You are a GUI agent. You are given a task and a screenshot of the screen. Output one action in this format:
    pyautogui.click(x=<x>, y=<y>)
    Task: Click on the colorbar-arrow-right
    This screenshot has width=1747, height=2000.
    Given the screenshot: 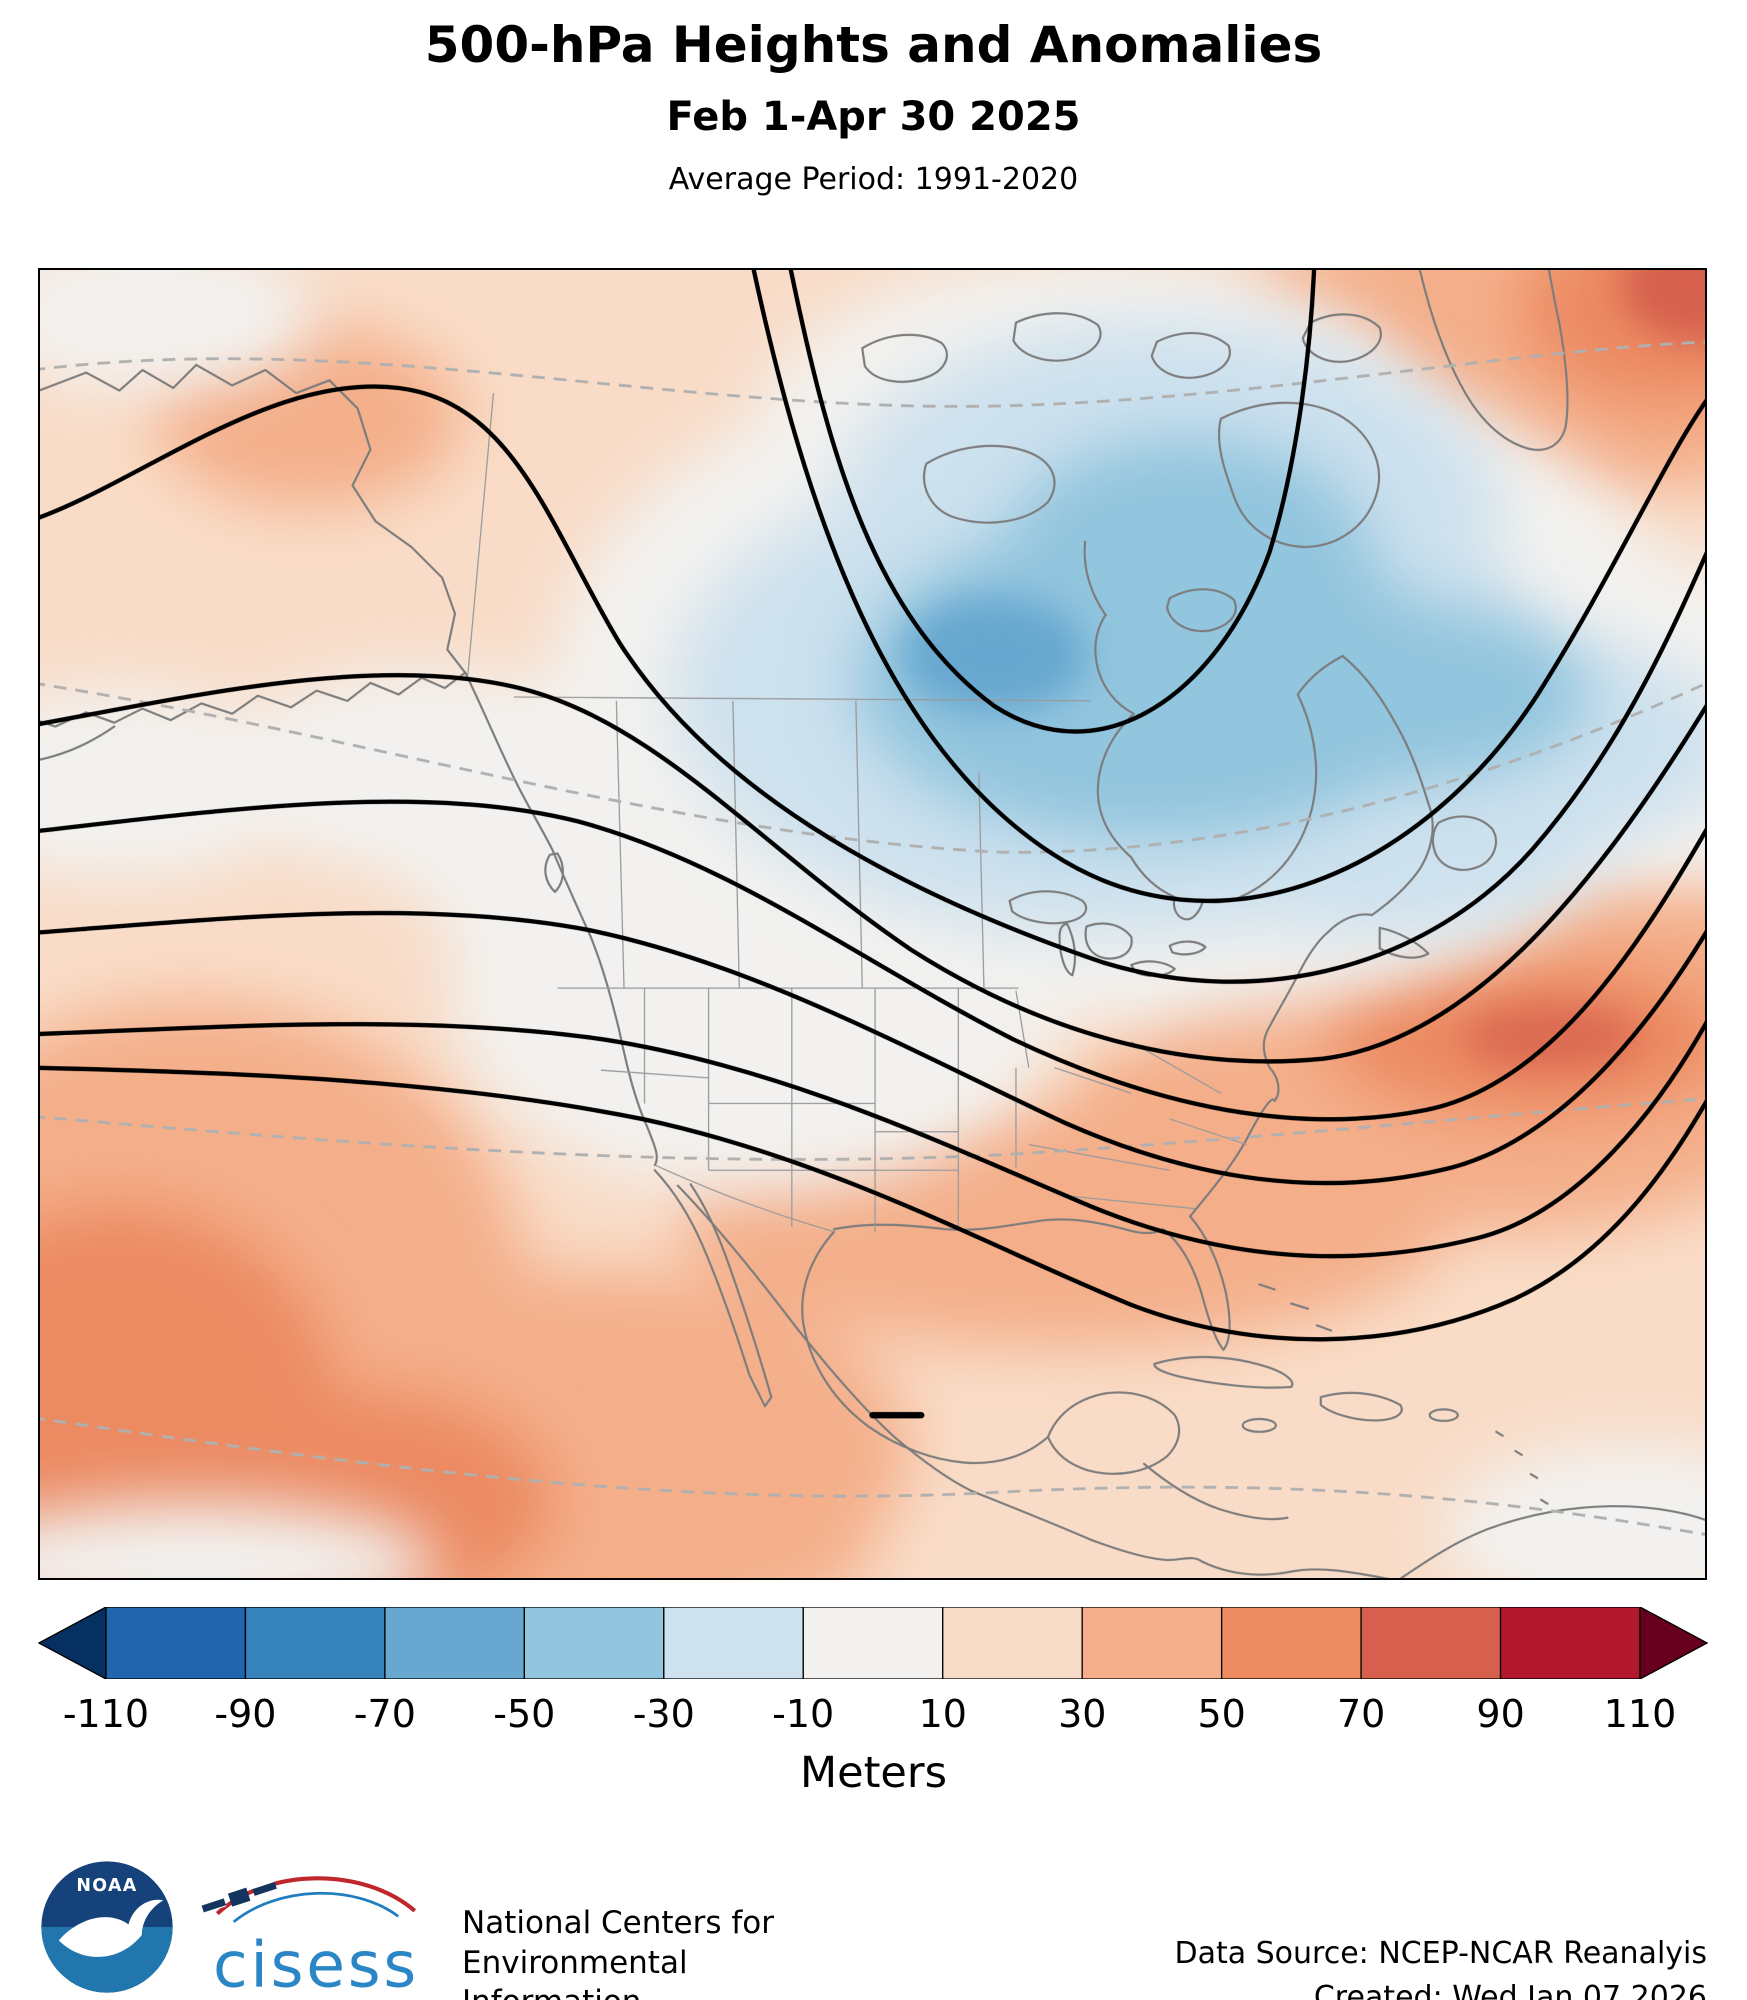 What is the action you would take?
    pyautogui.click(x=1673, y=1643)
    